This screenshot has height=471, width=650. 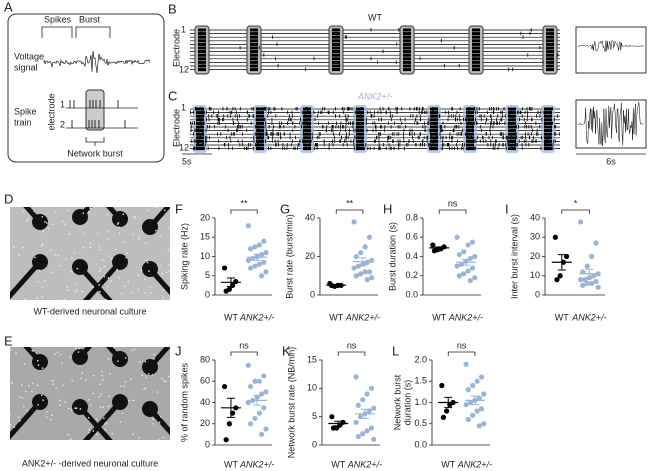 What do you see at coordinates (465, 262) in the screenshot?
I see `error-bar` at bounding box center [465, 262].